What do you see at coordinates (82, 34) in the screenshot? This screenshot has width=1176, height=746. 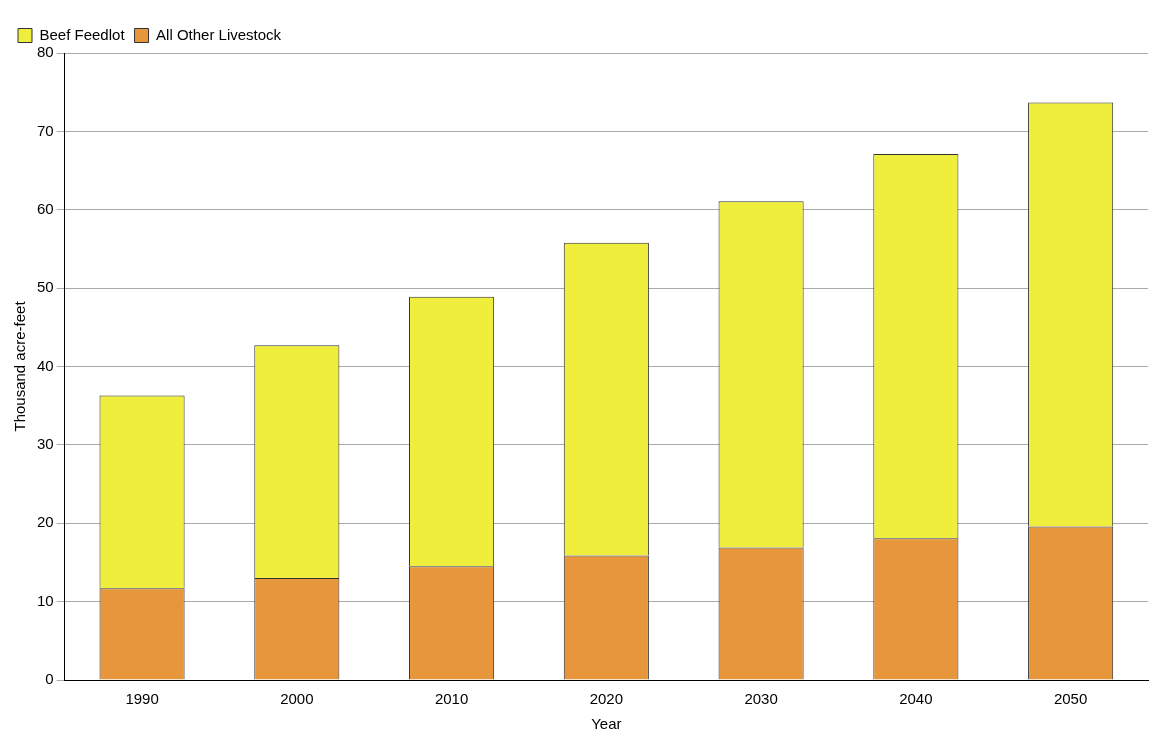 I see `legend-label: Beef Feedlot` at bounding box center [82, 34].